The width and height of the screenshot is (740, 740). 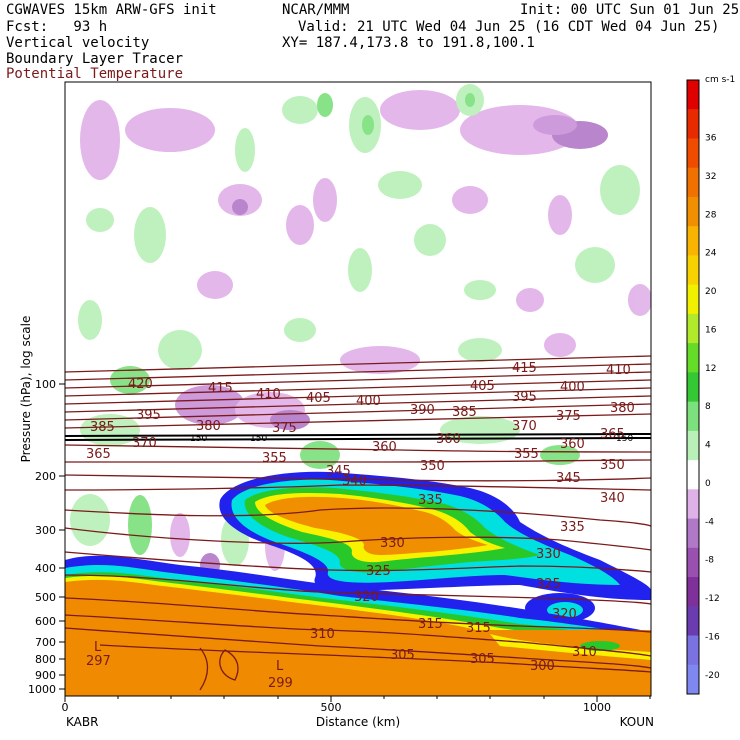 What do you see at coordinates (408, 43) in the screenshot?
I see `cross-section-endpoints: XY= 187.4,173.8 to 191.8,100.1` at bounding box center [408, 43].